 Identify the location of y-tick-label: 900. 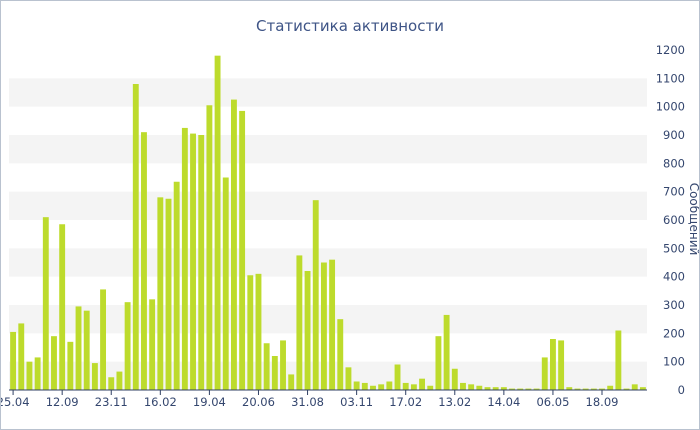
(674, 135).